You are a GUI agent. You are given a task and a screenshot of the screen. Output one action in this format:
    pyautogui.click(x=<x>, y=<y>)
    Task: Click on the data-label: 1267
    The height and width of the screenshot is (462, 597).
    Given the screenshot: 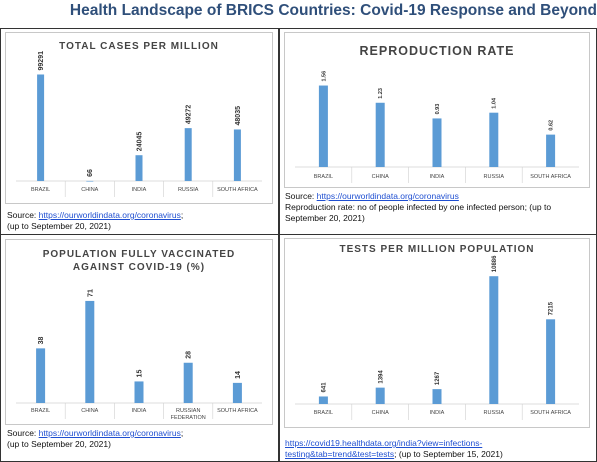 What is the action you would take?
    pyautogui.click(x=438, y=378)
    